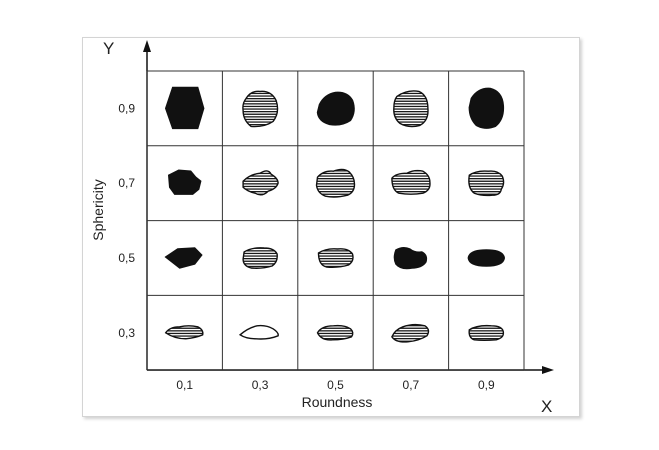 The image size is (659, 450). What do you see at coordinates (126, 108) in the screenshot?
I see `y-tick-label: 0,9` at bounding box center [126, 108].